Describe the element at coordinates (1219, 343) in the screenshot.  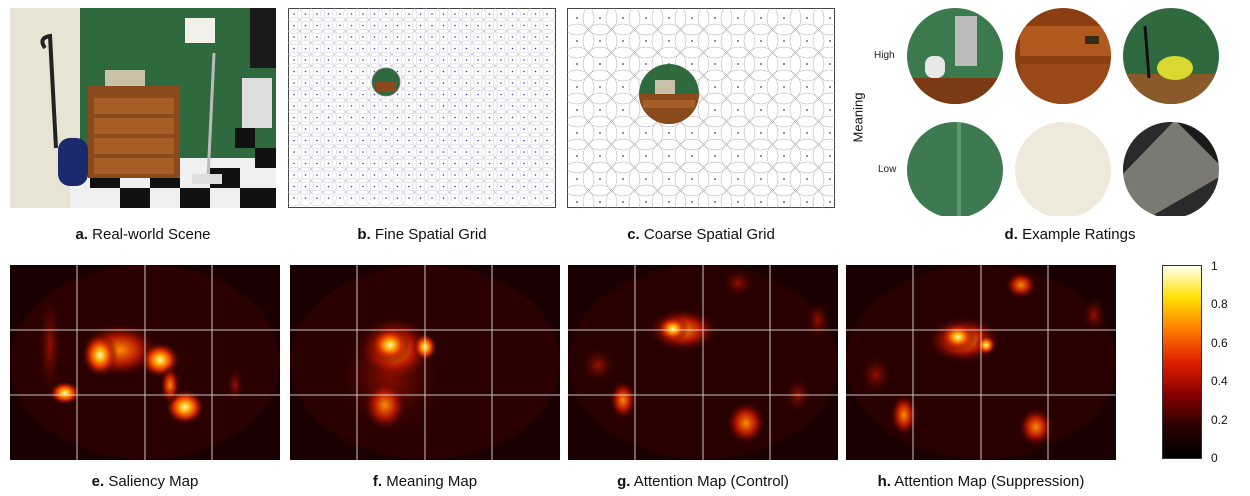
I see `colorbar-tick: 0.6` at that location.